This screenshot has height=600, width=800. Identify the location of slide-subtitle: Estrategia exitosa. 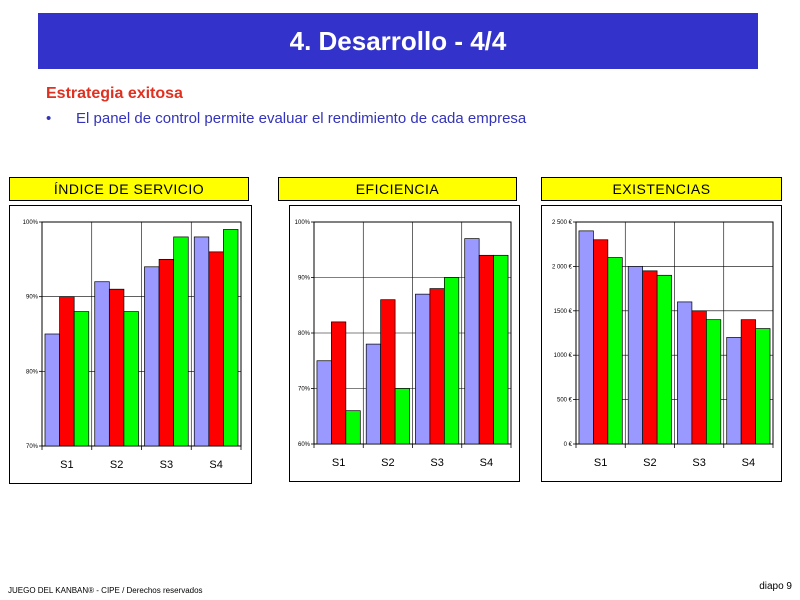
(114, 93).